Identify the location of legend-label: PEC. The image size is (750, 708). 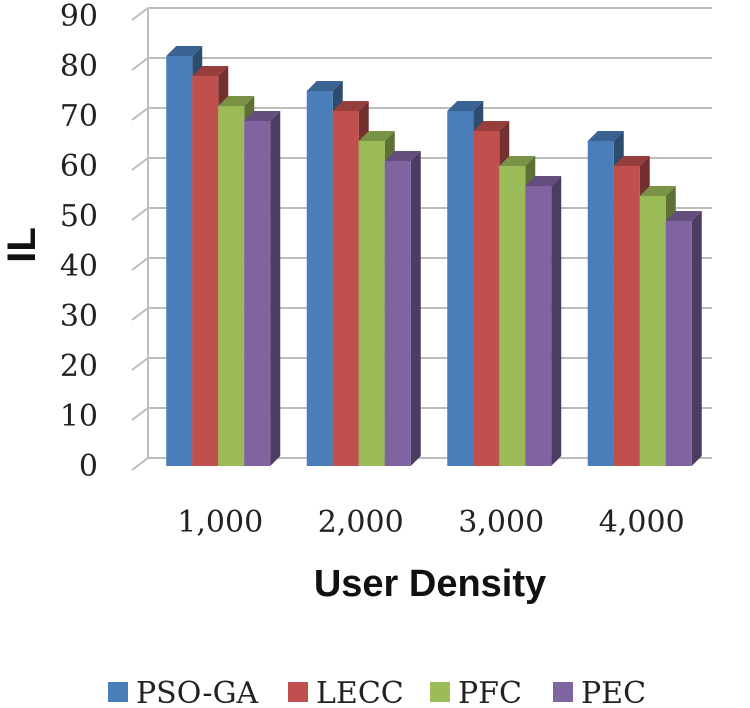
(613, 692).